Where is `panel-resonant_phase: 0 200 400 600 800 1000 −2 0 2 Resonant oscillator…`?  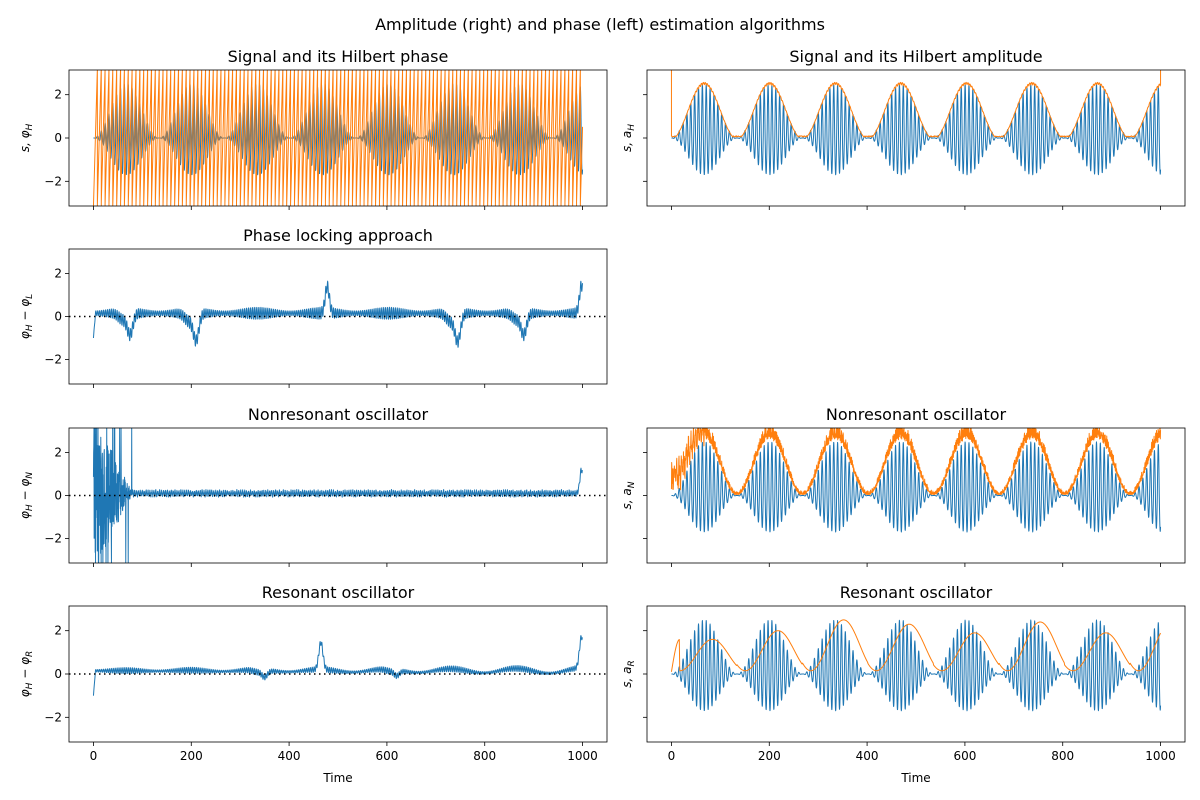 panel-resonant_phase: 0 200 400 600 800 1000 −2 0 2 Resonant oscillator… is located at coordinates (313, 673).